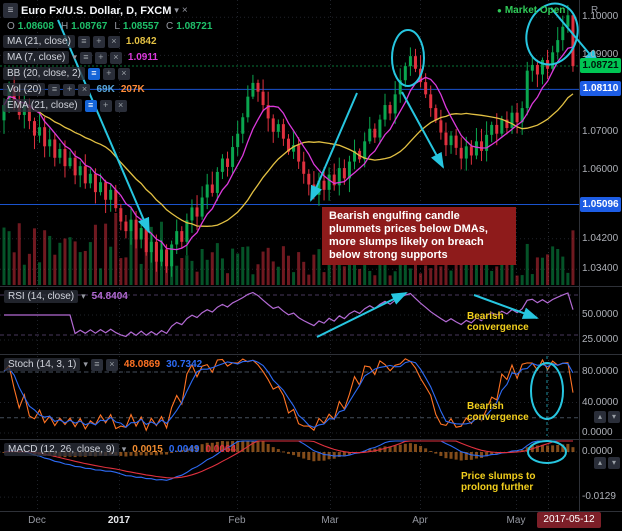 The height and width of the screenshot is (531, 622). What do you see at coordinates (595, 10) in the screenshot?
I see `realtime-label: R` at bounding box center [595, 10].